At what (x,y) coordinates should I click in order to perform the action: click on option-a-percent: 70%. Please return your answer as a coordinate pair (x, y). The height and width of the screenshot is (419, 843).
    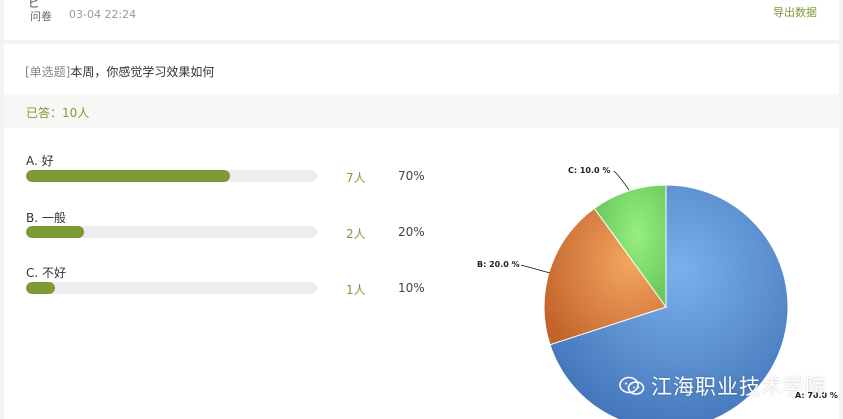
    Looking at the image, I should click on (411, 176).